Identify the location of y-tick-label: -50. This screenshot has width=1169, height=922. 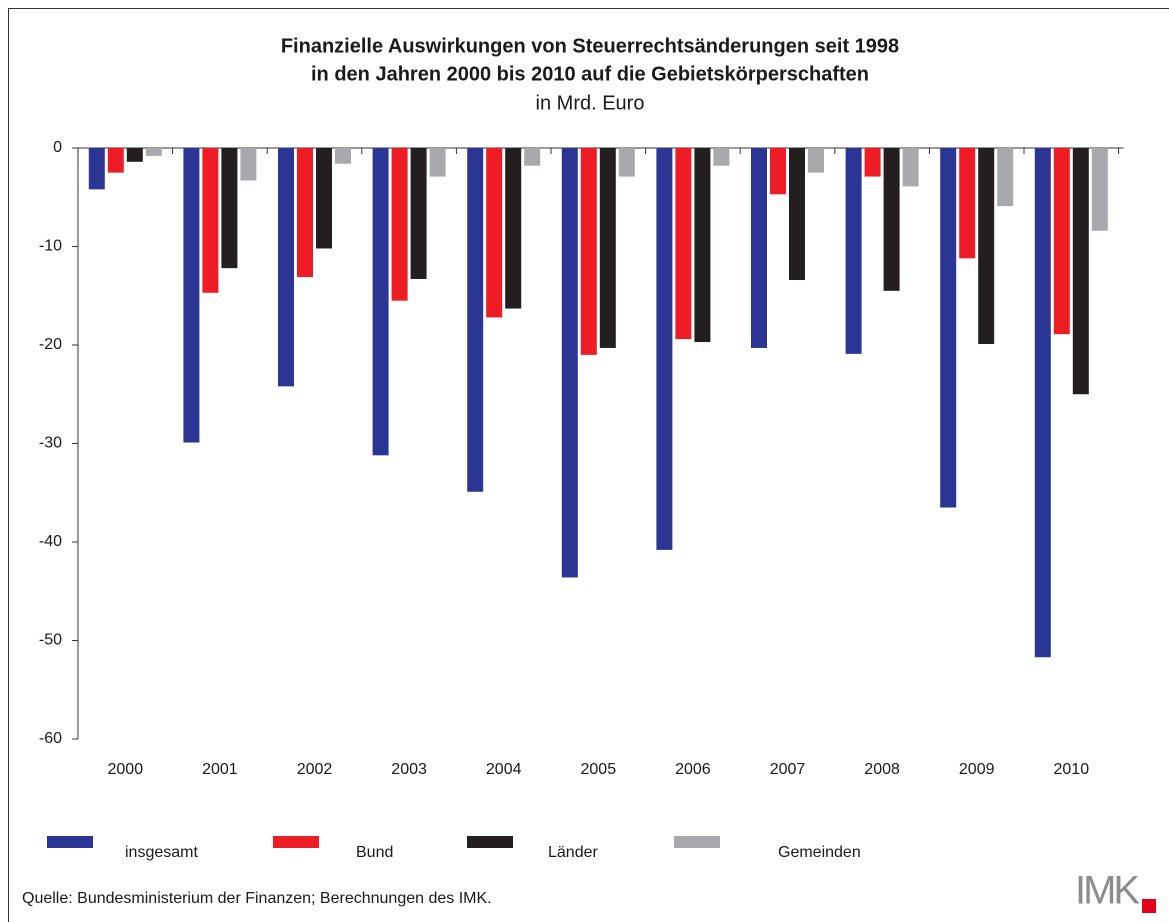
(50, 640).